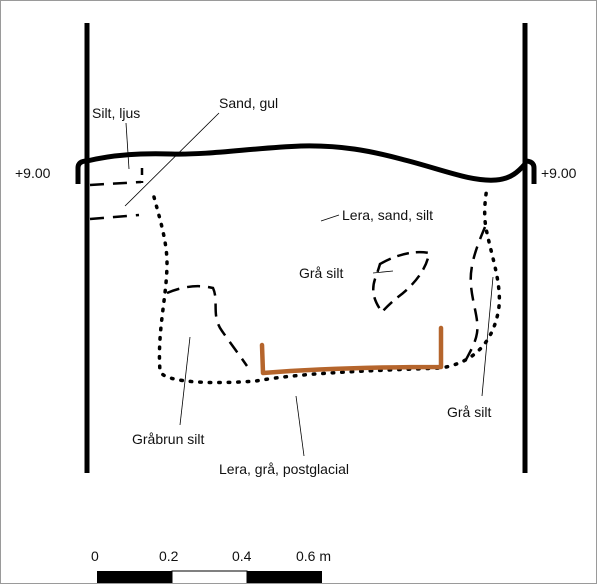 This screenshot has height=584, width=597. I want to click on scale-bar: 0 0.2 0.4 0.6 m, so click(211, 565).